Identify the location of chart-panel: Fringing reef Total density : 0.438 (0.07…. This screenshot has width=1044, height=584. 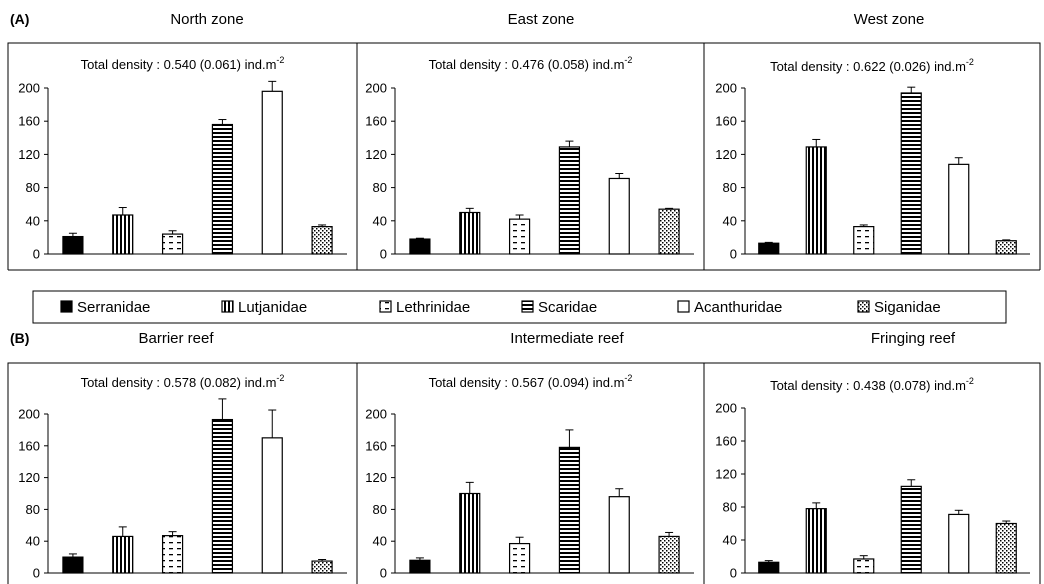
(872, 457).